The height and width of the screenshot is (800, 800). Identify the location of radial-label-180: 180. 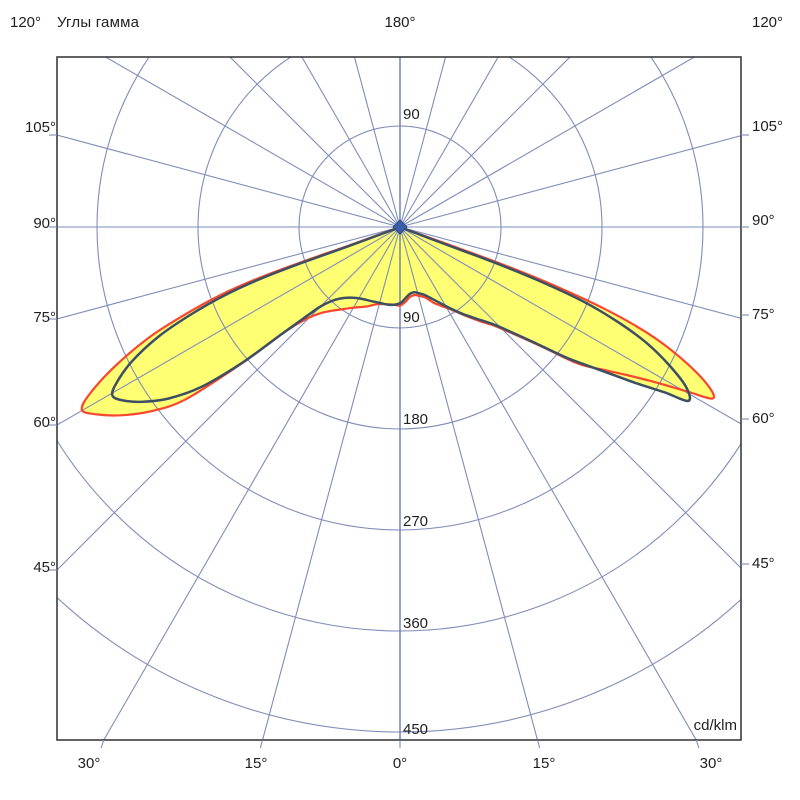
(416, 419).